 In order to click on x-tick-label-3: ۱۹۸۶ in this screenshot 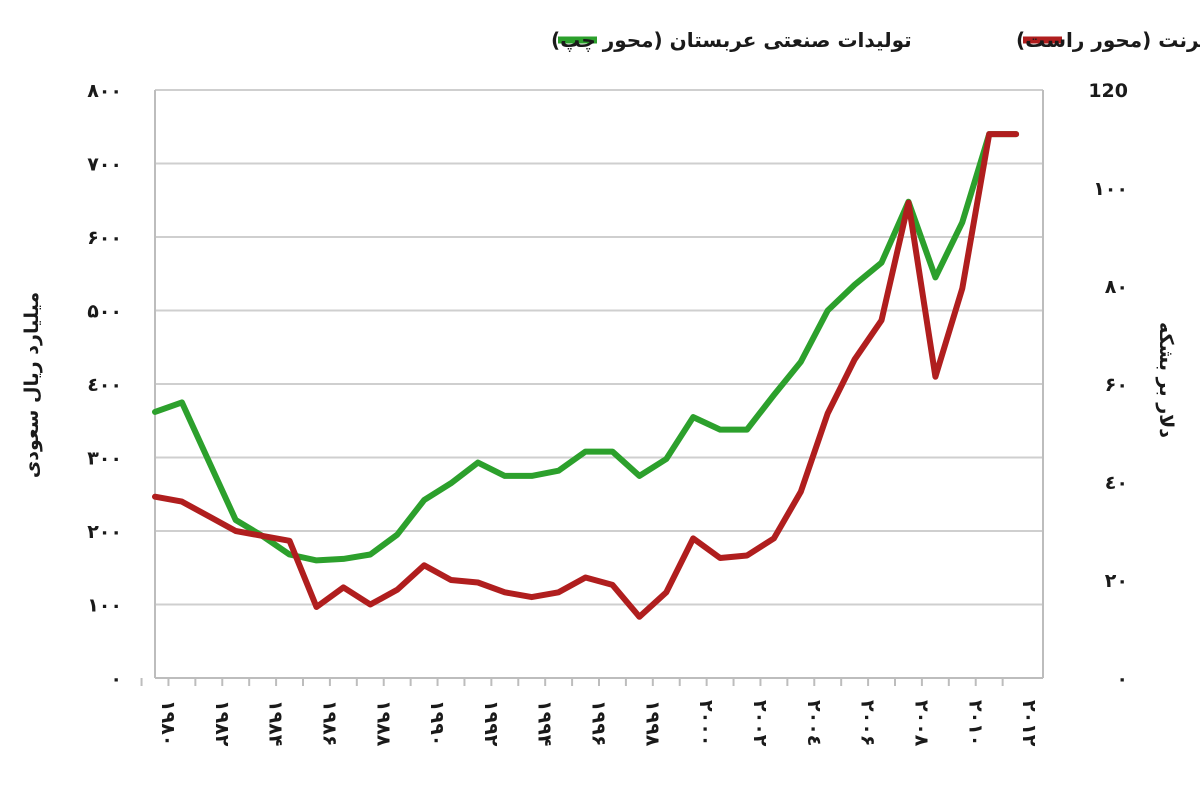, I will do `click(329, 723)`.